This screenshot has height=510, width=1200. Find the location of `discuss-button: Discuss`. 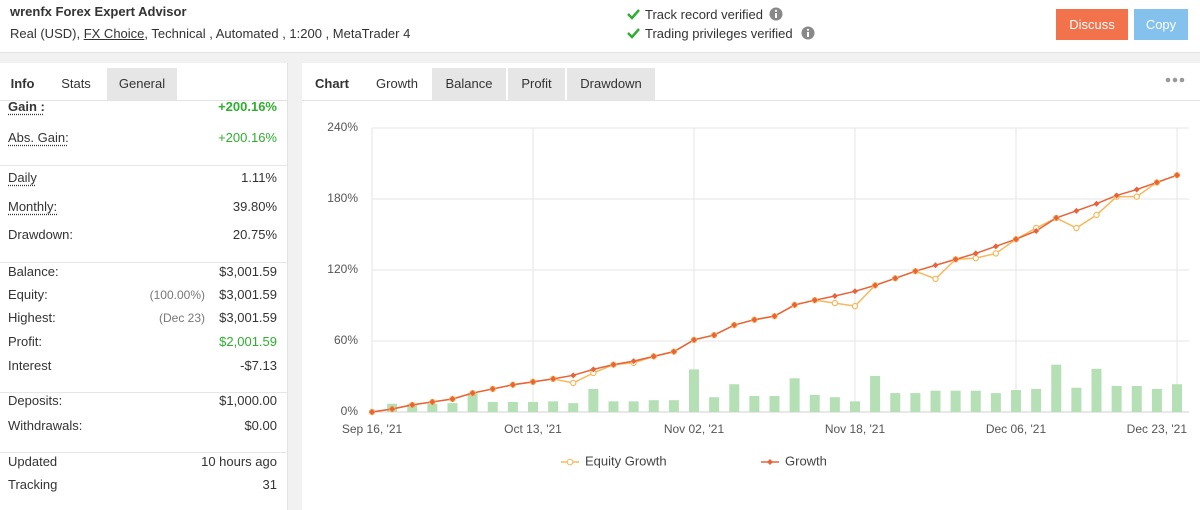

discuss-button: Discuss is located at coordinates (1092, 24).